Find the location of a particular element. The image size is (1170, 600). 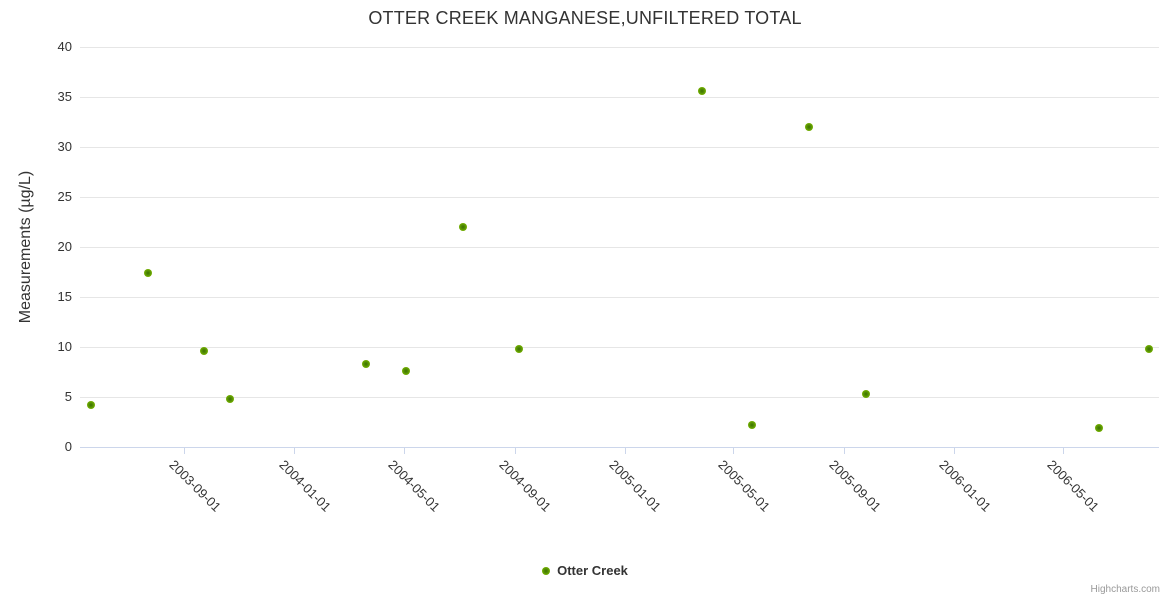

y-axis-tick-label: 35 is located at coordinates (64, 96).